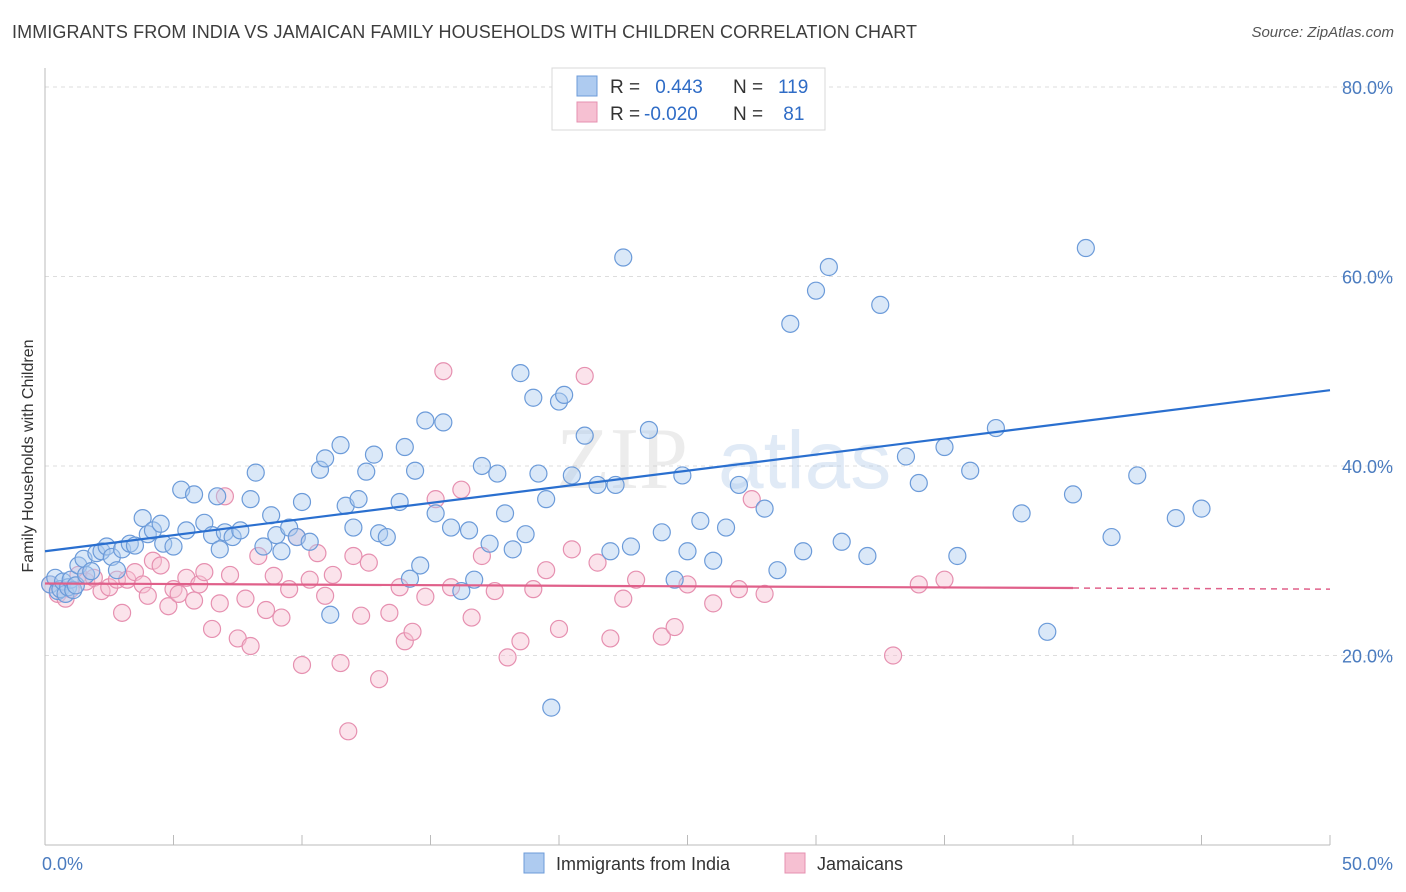 Image resolution: width=1406 pixels, height=892 pixels. Describe the element at coordinates (795, 863) in the screenshot. I see `series-legend-swatch-jamaicans` at that location.